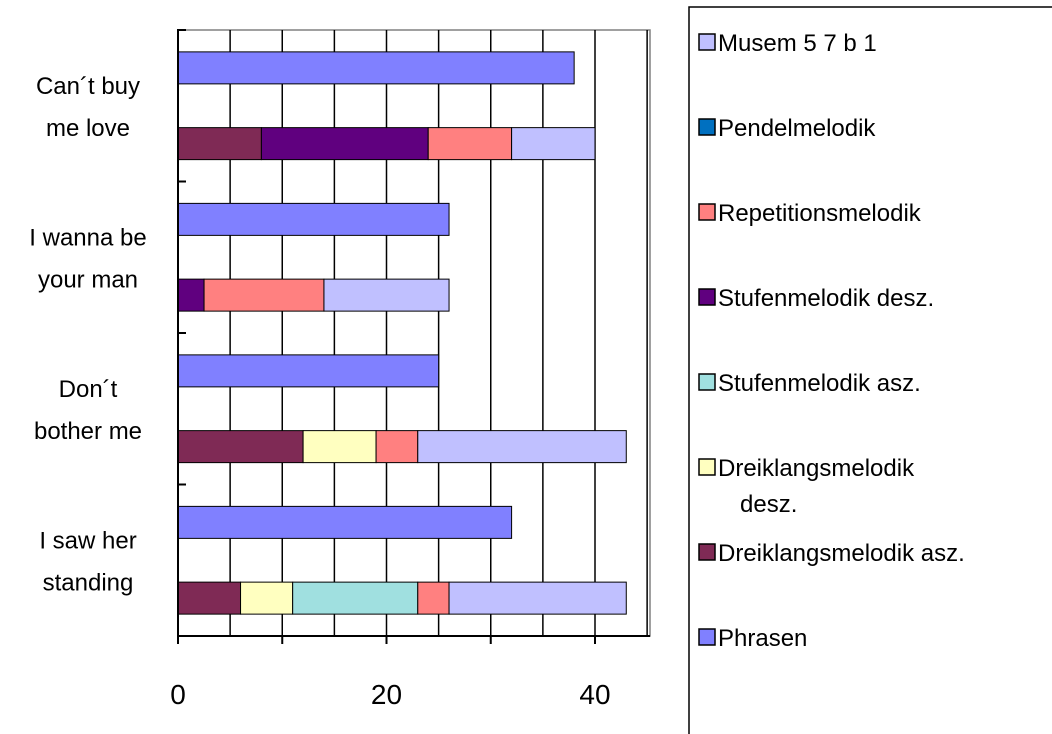  Describe the element at coordinates (797, 43) in the screenshot. I see `legend-label: Musem 5 7 b 1` at that location.